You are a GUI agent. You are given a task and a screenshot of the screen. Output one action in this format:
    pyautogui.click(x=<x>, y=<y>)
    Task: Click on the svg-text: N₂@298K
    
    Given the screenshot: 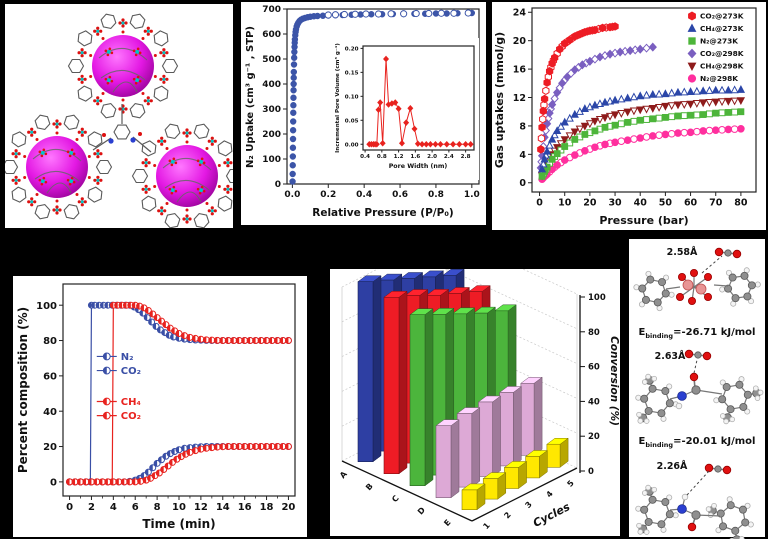 What is the action you would take?
    pyautogui.click(x=719, y=78)
    